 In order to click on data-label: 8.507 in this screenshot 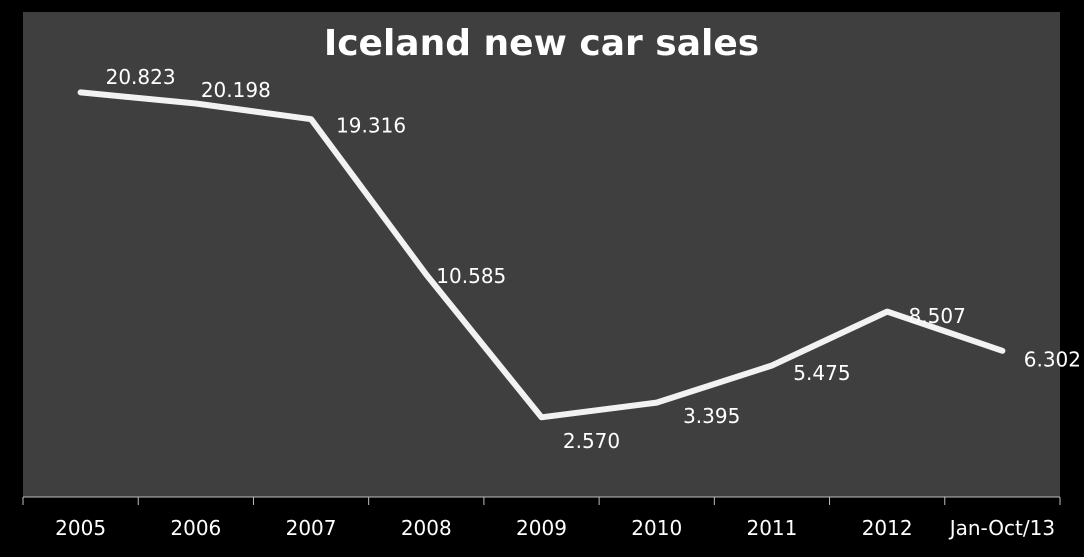, I will do `click(937, 316)`.